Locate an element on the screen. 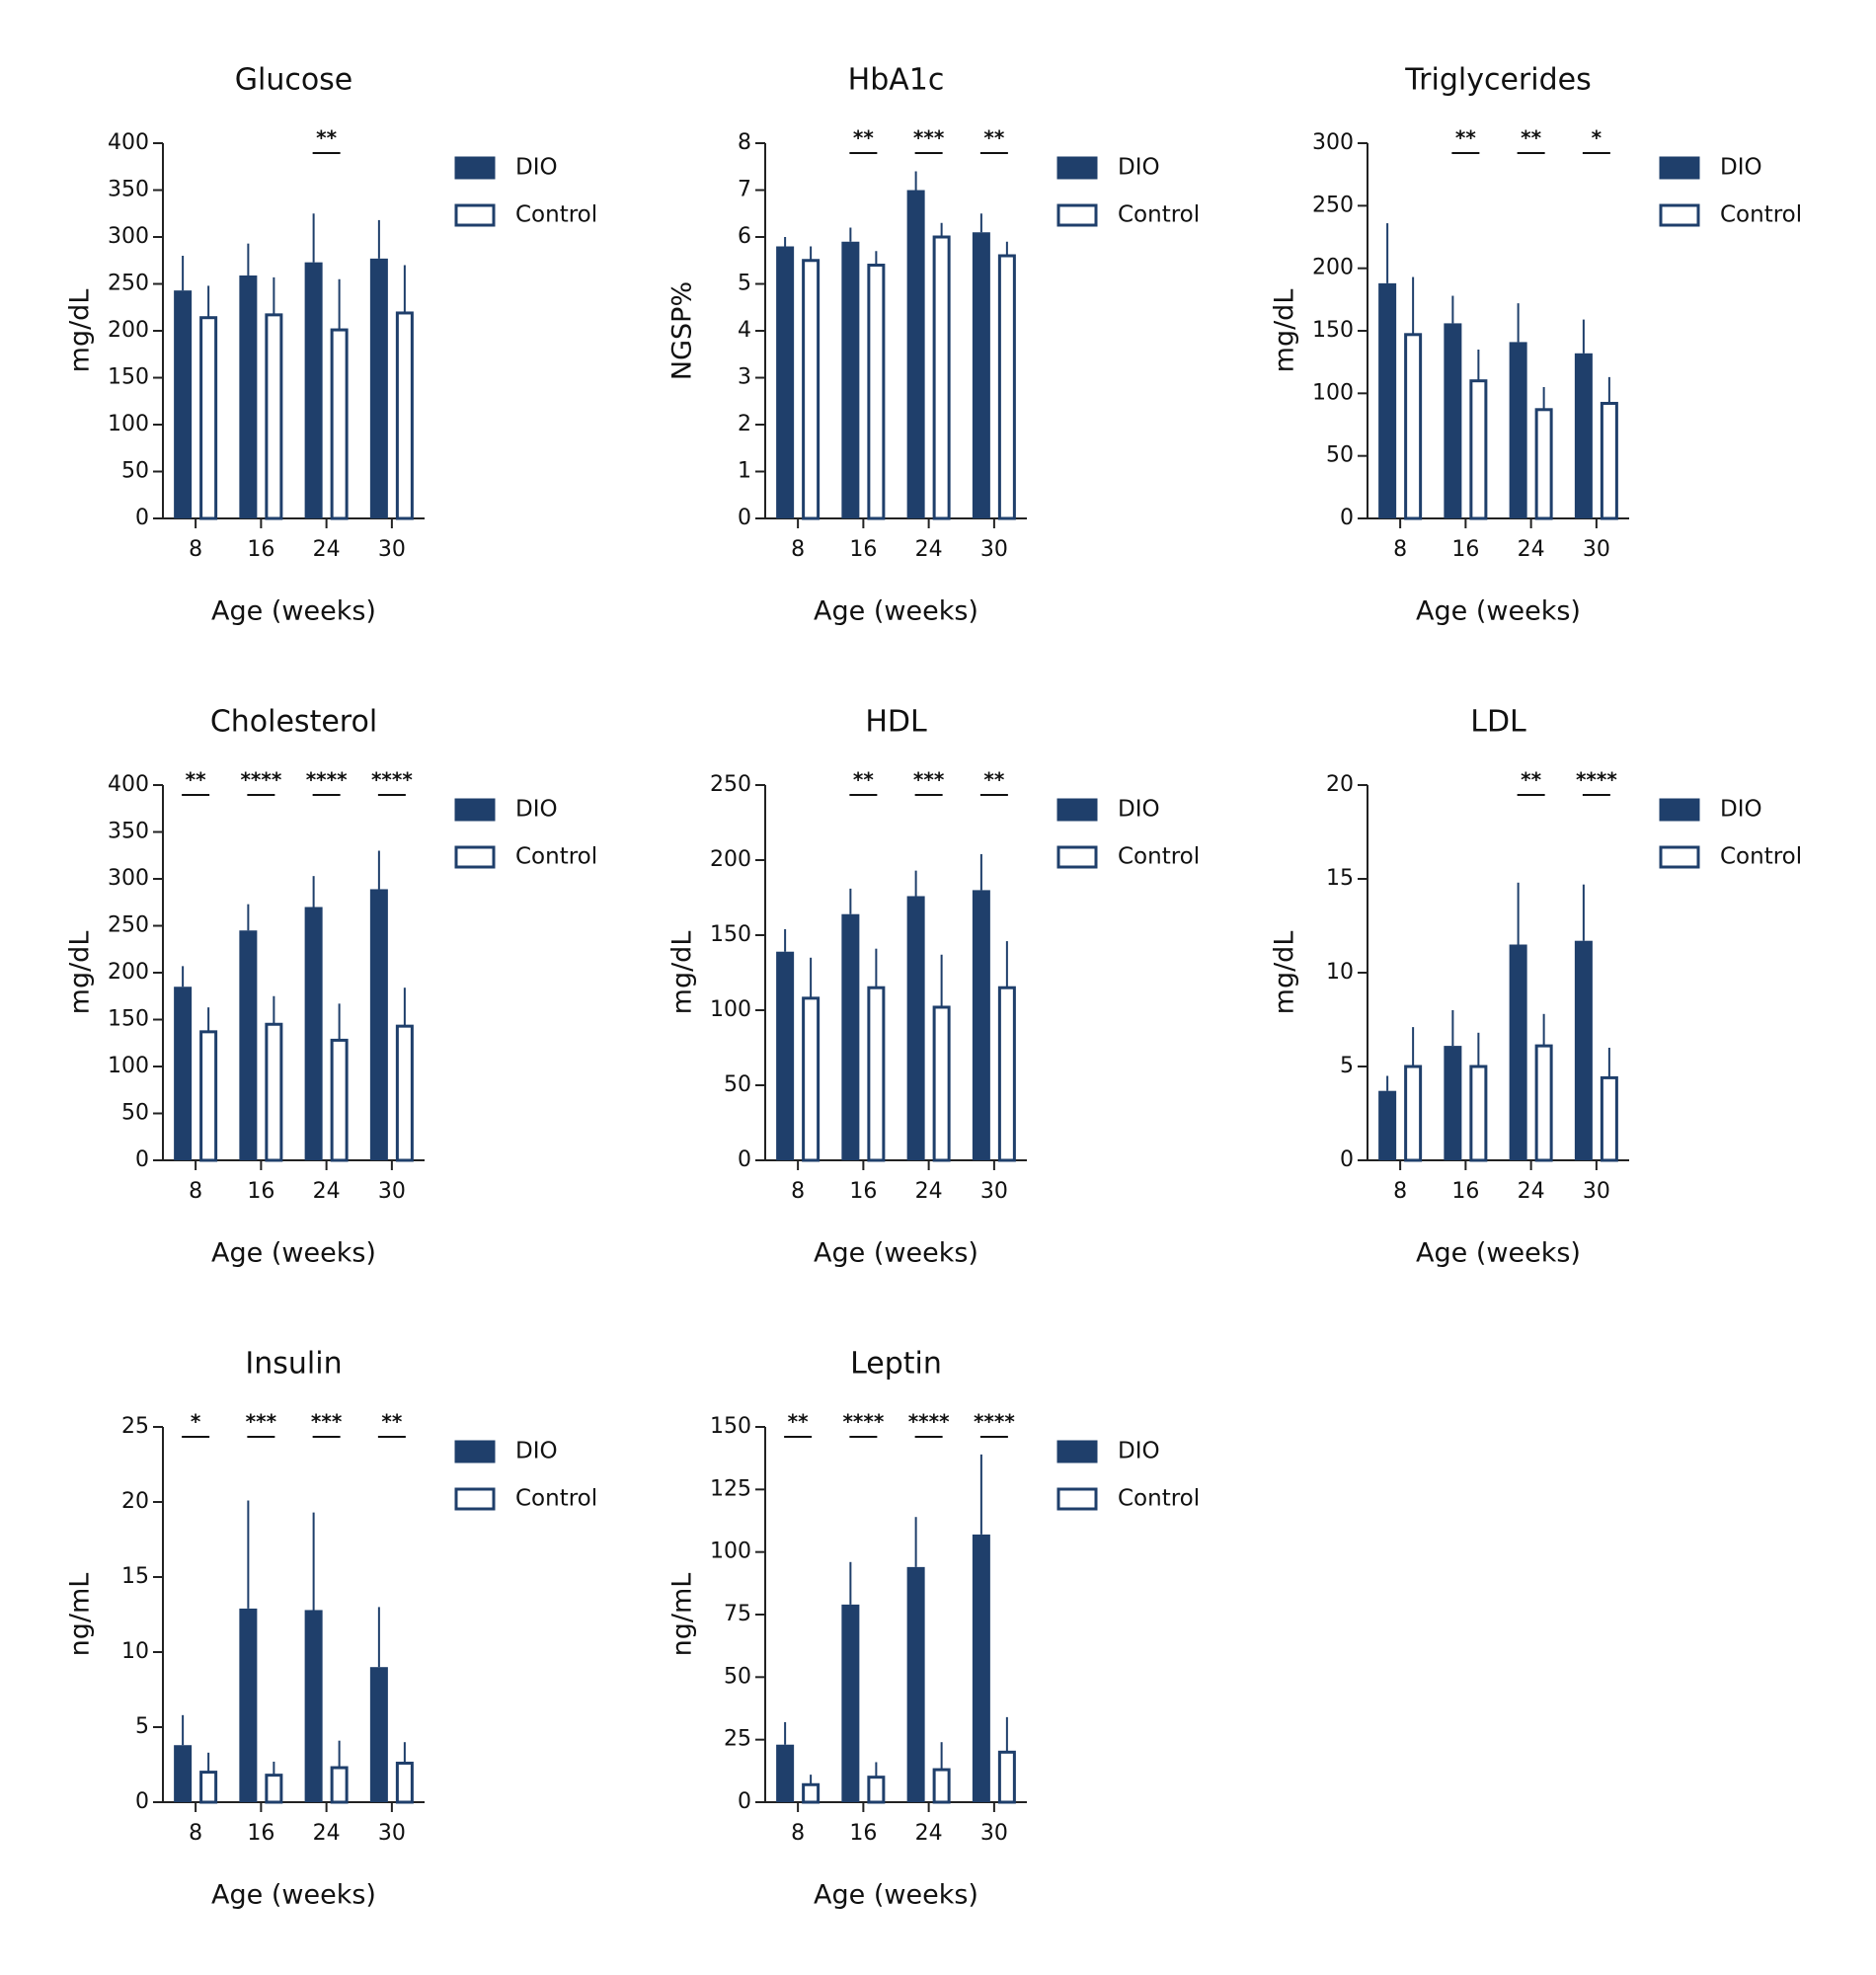  y-tick-label: 25 is located at coordinates (135, 1427).